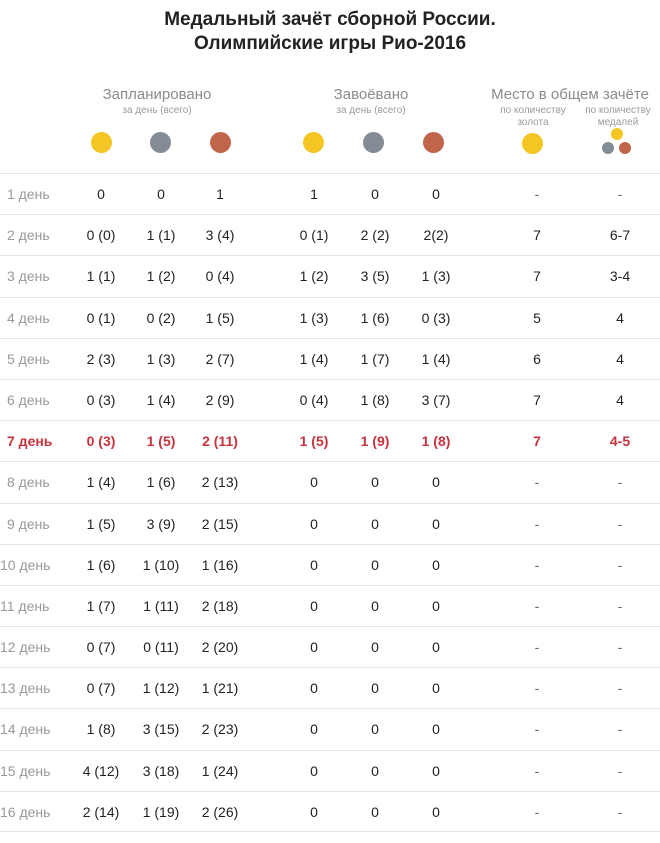 This screenshot has height=843, width=660. What do you see at coordinates (28, 523) in the screenshot?
I see `day-label: 9 день` at bounding box center [28, 523].